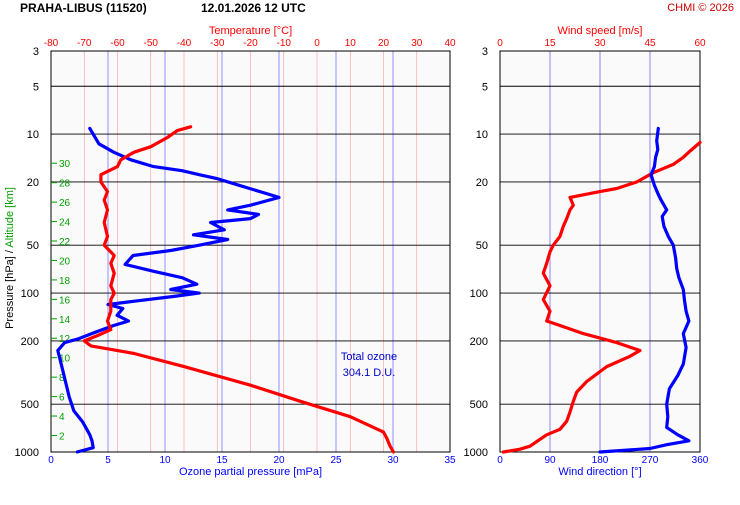  What do you see at coordinates (700, 460) in the screenshot?
I see `bottom-tick-label: 360` at bounding box center [700, 460].